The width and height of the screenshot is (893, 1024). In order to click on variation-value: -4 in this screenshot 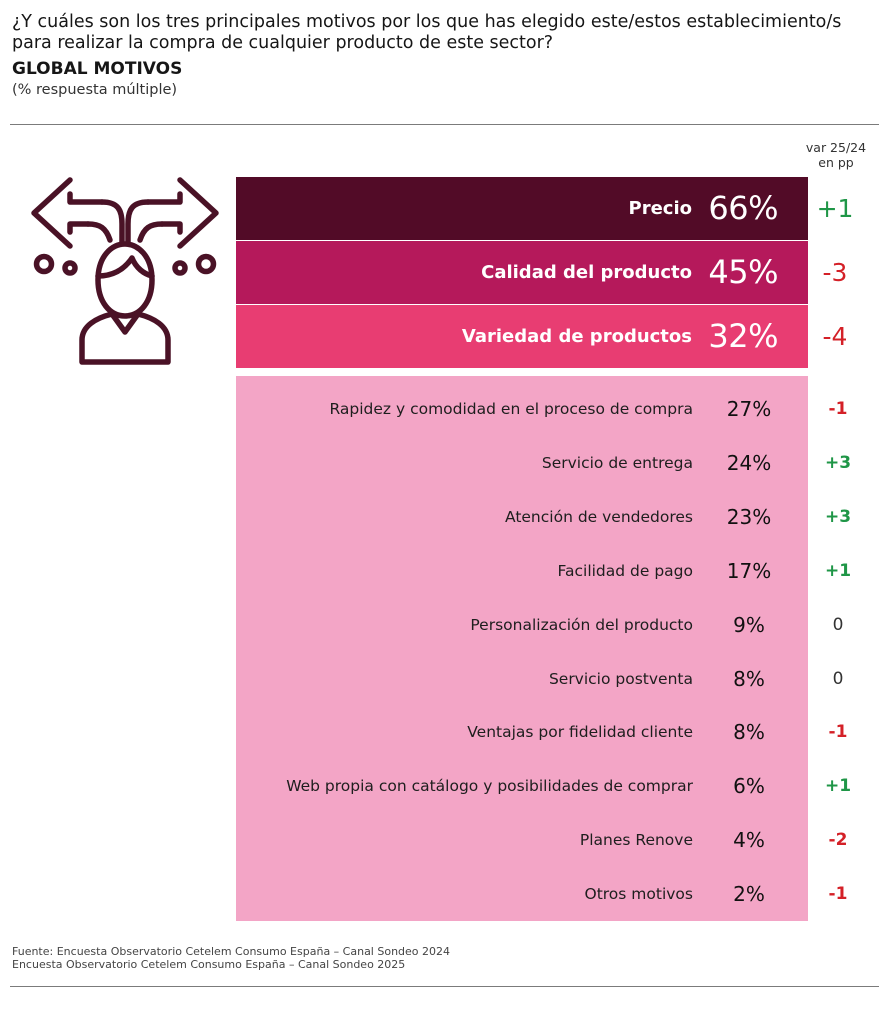, I will do `click(835, 336)`.